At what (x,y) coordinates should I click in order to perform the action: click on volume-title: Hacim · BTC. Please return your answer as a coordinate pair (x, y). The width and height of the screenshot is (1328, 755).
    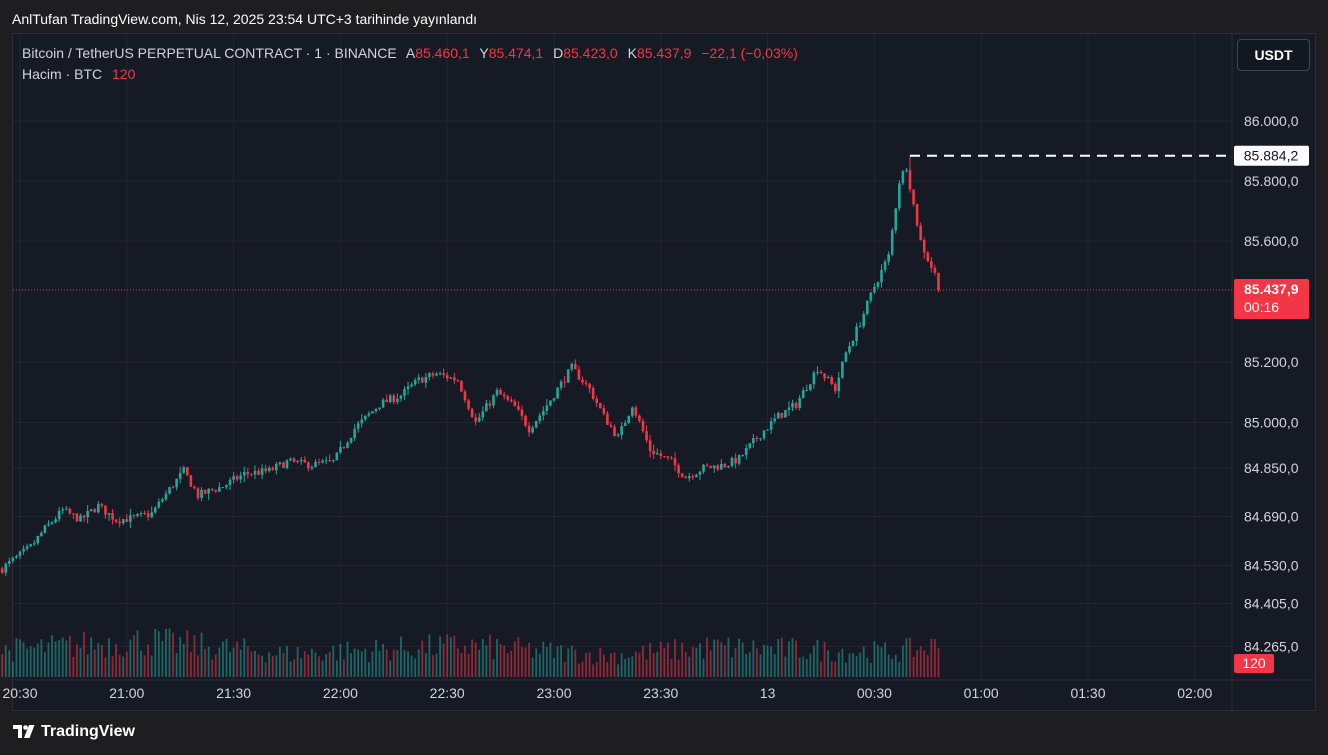
    Looking at the image, I should click on (62, 74).